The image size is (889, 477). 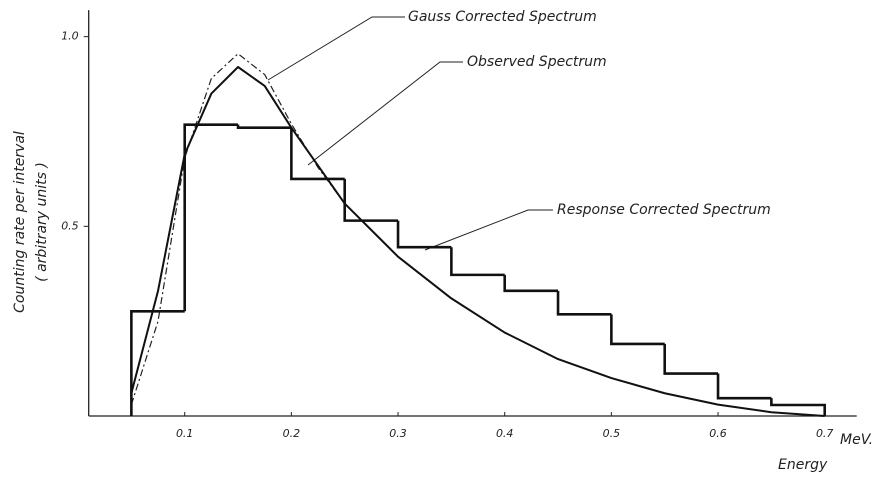 What do you see at coordinates (292, 433) in the screenshot?
I see `x-tick-label: 0.2` at bounding box center [292, 433].